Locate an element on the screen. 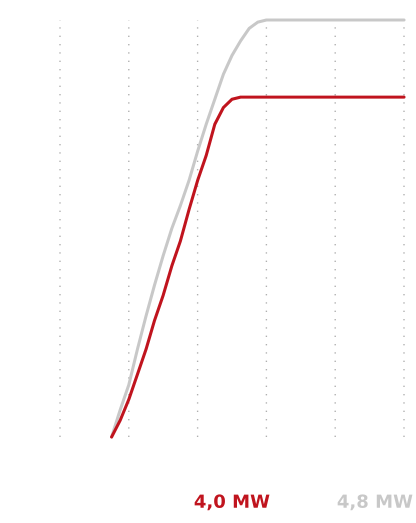 This screenshot has height=523, width=416. text: 4,0 MW is located at coordinates (232, 502).